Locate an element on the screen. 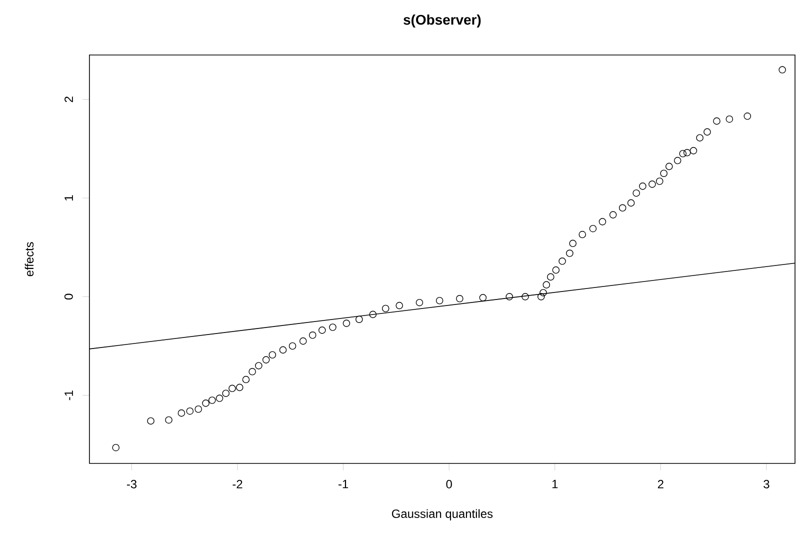 This screenshot has width=801, height=549. y-axis-title: effects is located at coordinates (29, 259).